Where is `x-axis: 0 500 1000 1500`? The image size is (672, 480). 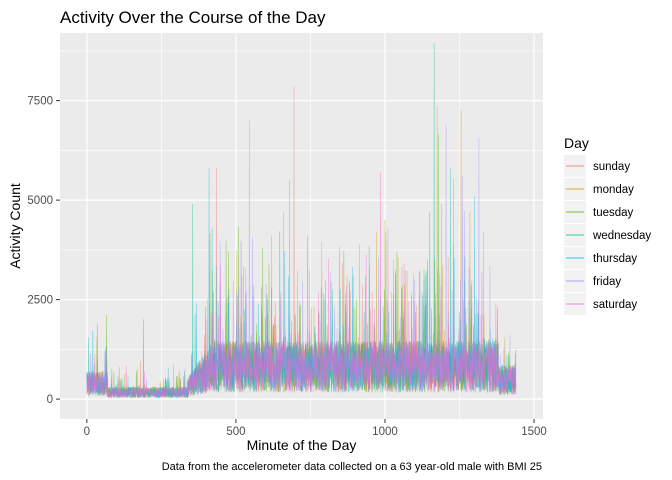 x-axis: 0 500 1000 1500 is located at coordinates (315, 428).